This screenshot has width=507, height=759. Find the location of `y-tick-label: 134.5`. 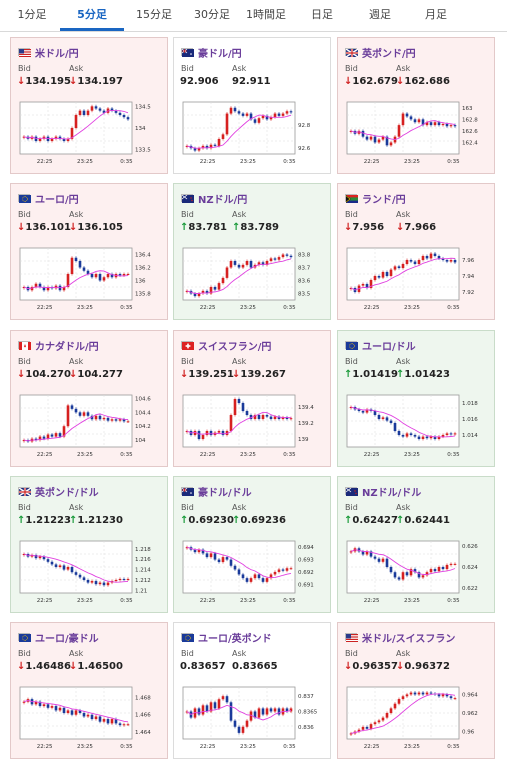

y-tick-label: 134.5 is located at coordinates (143, 107).